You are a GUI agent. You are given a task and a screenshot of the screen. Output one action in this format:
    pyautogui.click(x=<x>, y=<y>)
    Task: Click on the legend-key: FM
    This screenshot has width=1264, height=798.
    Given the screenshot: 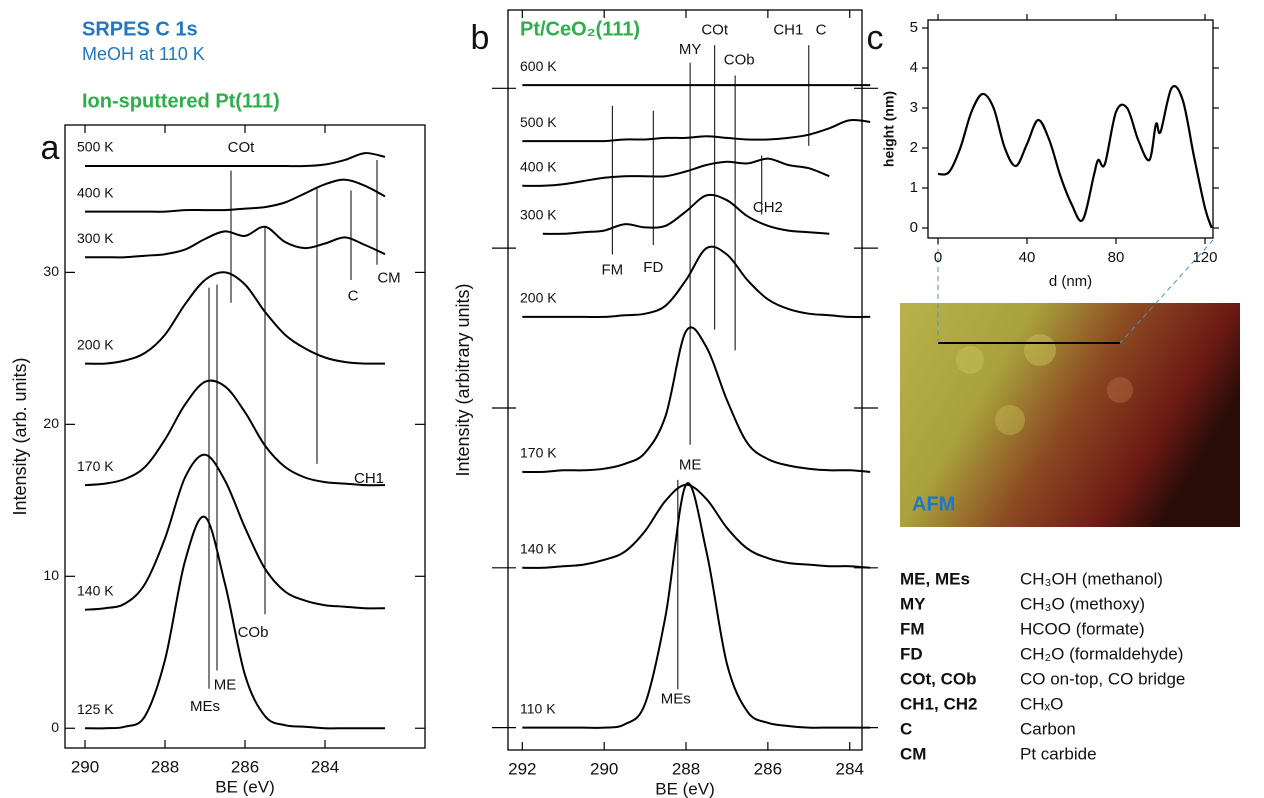 What is the action you would take?
    pyautogui.click(x=912, y=628)
    